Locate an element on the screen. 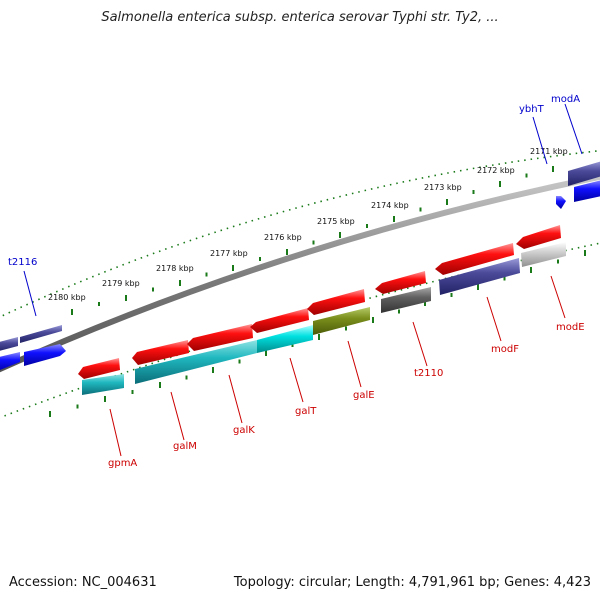 The image size is (600, 604). scale-label: 2176 kbp is located at coordinates (283, 237).